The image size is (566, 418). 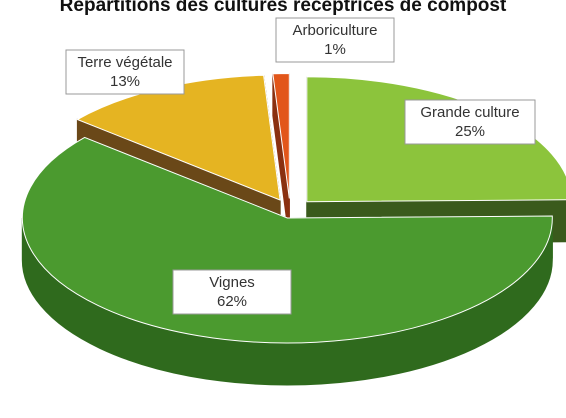 I want to click on slice-label: Vignes, so click(x=232, y=282).